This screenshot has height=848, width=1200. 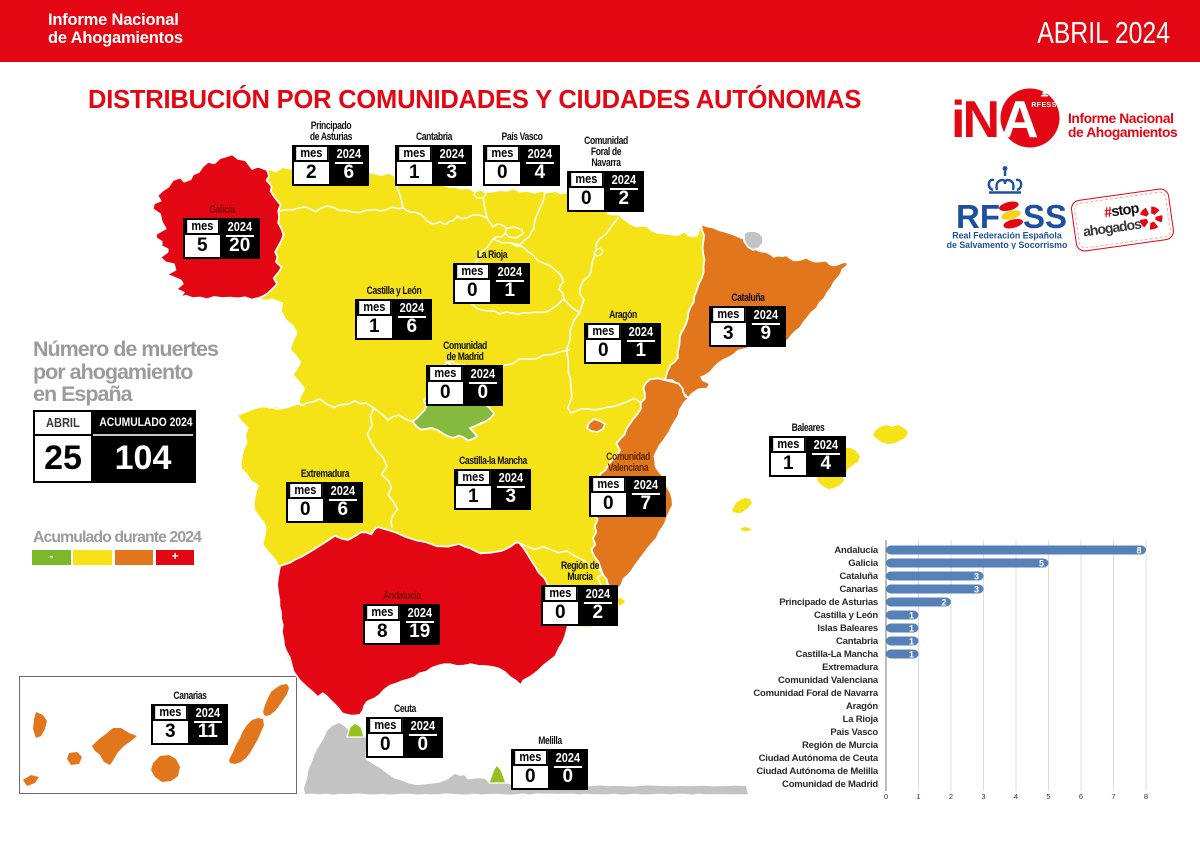 What do you see at coordinates (837, 654) in the screenshot?
I see `svg-text: Castilla-La Mancha` at bounding box center [837, 654].